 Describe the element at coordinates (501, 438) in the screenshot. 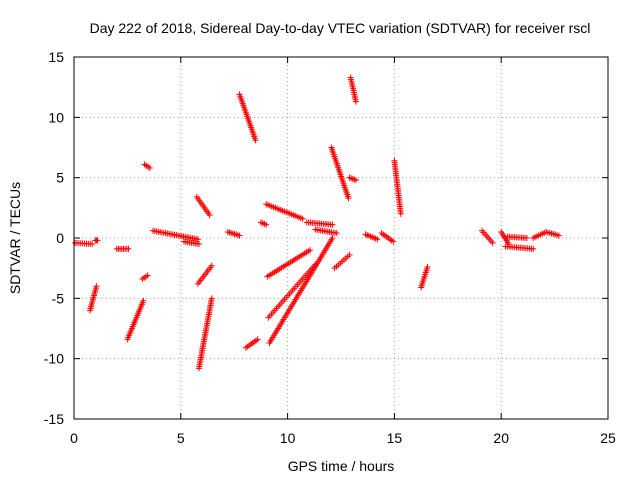

I see `x-tick-label: 20` at that location.